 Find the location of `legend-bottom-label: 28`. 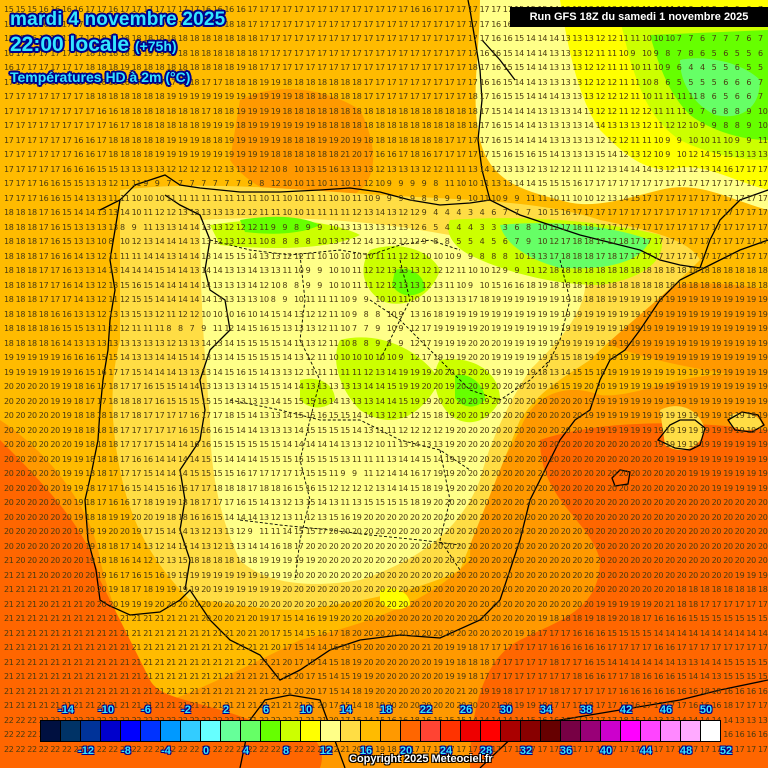

legend-bottom-label: 28 is located at coordinates (486, 751).